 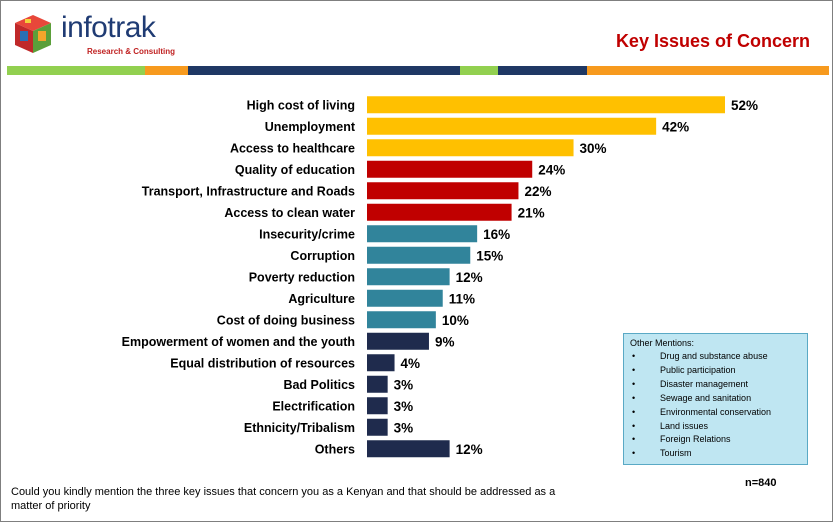 What do you see at coordinates (313, 406) in the screenshot?
I see `category-label: Electrification` at bounding box center [313, 406].